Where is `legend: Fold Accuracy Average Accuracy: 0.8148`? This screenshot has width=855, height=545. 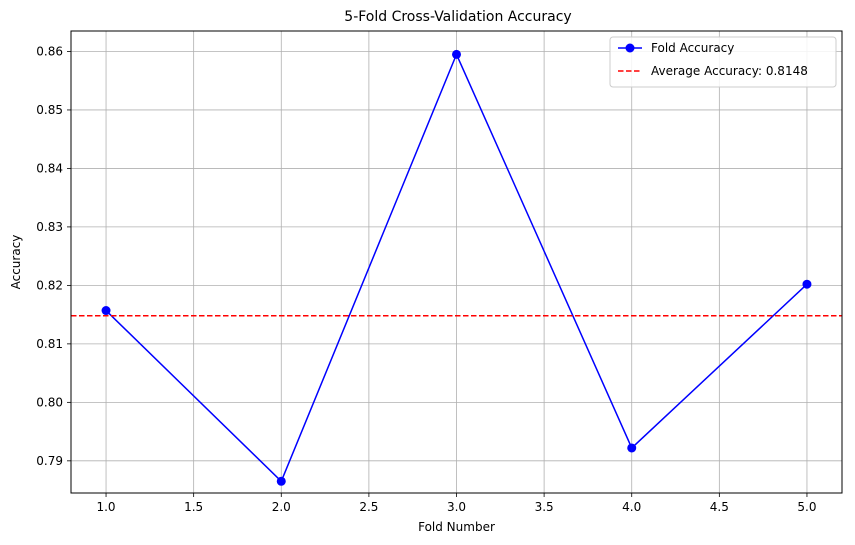
legend: Fold Accuracy Average Accuracy: 0.8148 is located at coordinates (723, 62).